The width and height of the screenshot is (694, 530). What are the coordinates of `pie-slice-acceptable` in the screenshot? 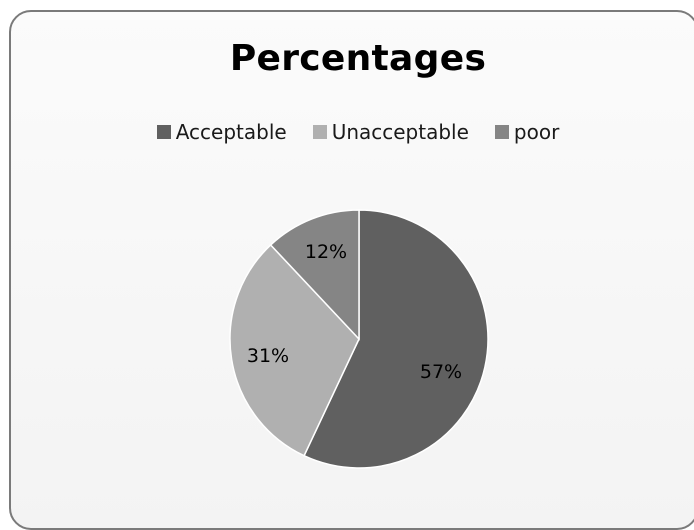 It's located at (396, 339).